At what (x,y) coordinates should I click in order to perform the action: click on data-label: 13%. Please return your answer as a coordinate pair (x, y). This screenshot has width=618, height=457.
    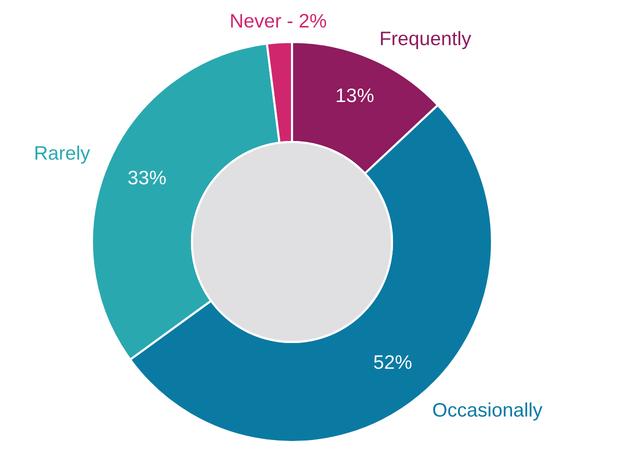
    Looking at the image, I should click on (355, 95).